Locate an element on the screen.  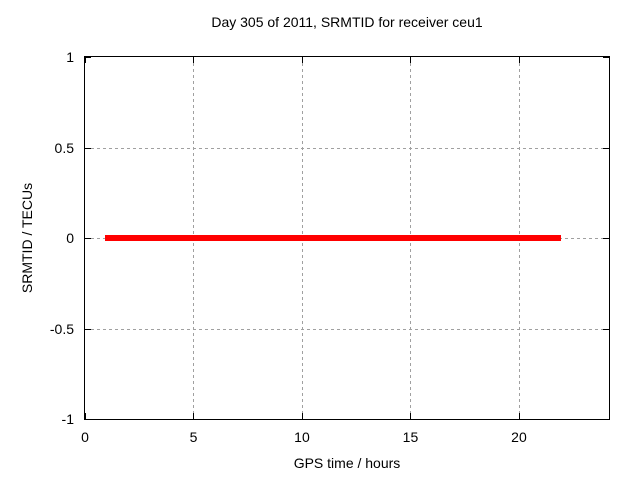
x-tick-label: 15 is located at coordinates (410, 437).